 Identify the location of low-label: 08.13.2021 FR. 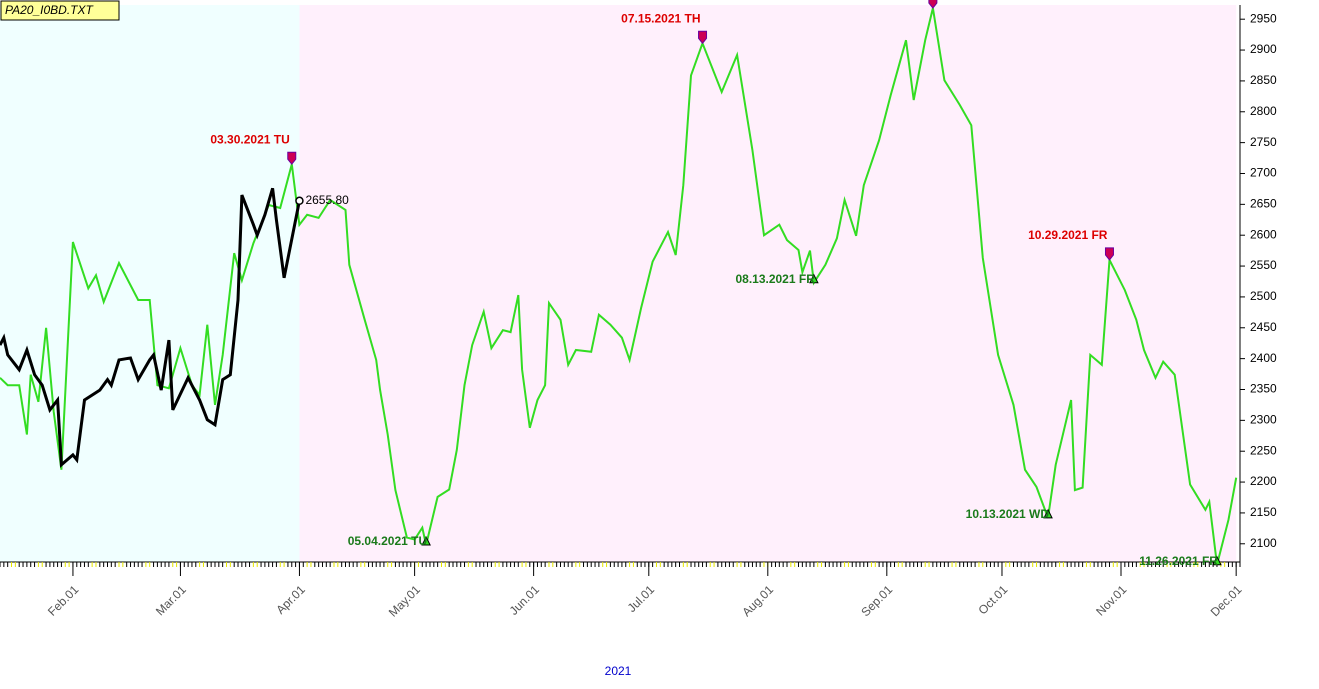
(775, 279).